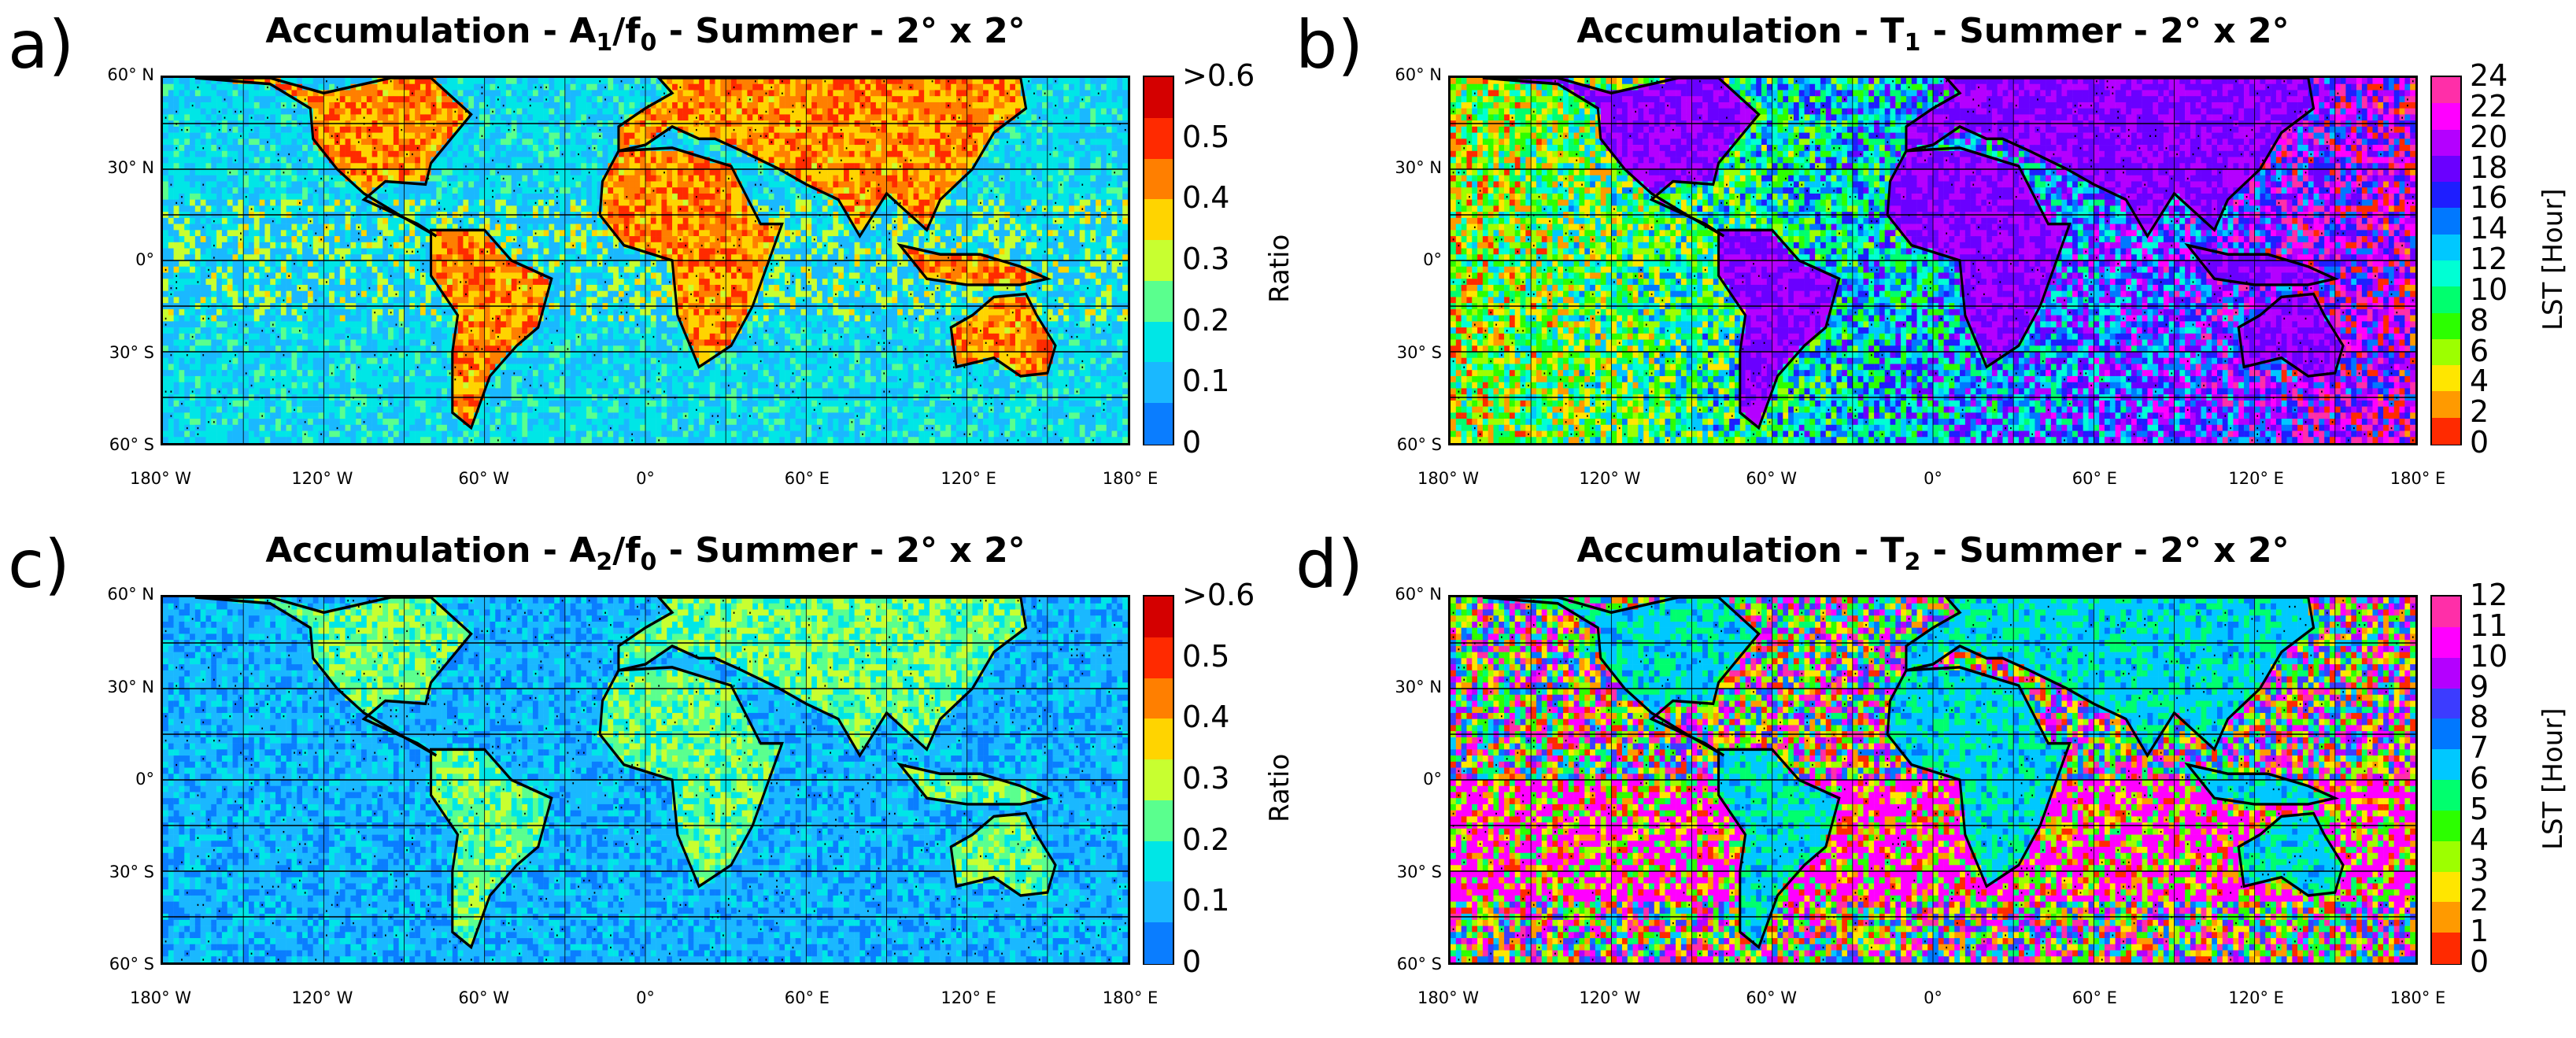 The image size is (2576, 1038). Describe the element at coordinates (1933, 553) in the screenshot. I see `chart-title: Accumulation - T2 - Summer - 2° x 2°` at that location.